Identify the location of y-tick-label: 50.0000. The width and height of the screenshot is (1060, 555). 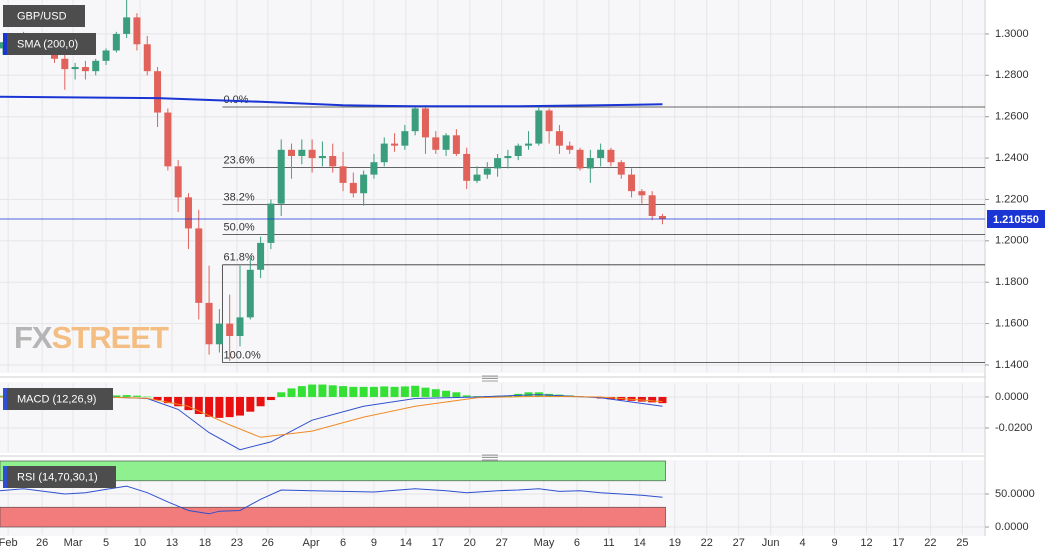
(1015, 494).